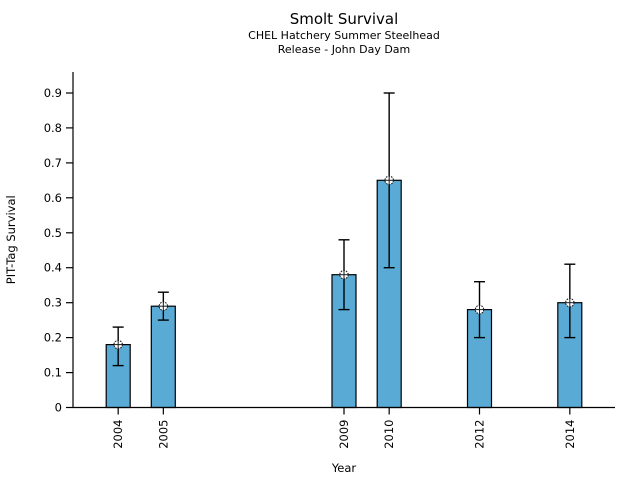 Image resolution: width=640 pixels, height=480 pixels. I want to click on chart-title: Smolt Survival, so click(344, 19).